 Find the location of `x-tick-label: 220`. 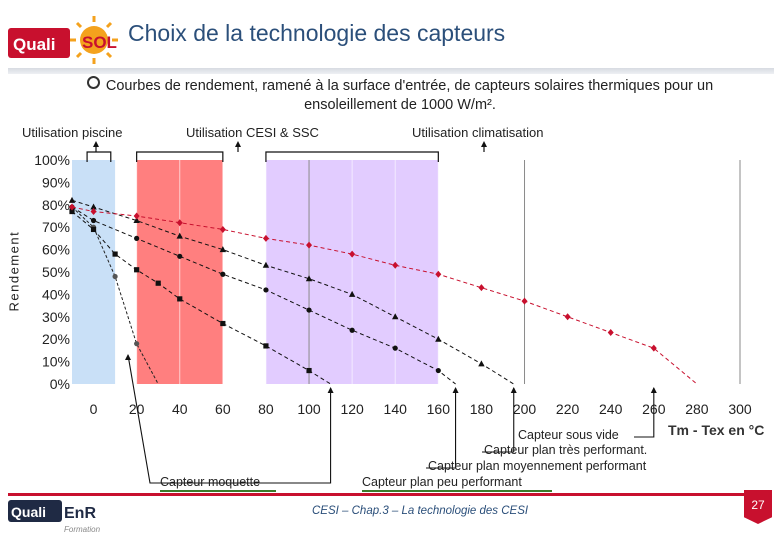

x-tick-label: 220 is located at coordinates (568, 409).